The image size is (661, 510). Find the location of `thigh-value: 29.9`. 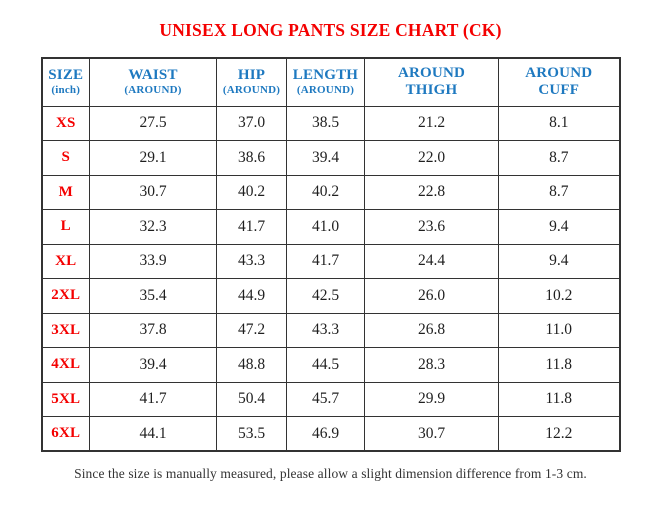

thigh-value: 29.9 is located at coordinates (431, 399).